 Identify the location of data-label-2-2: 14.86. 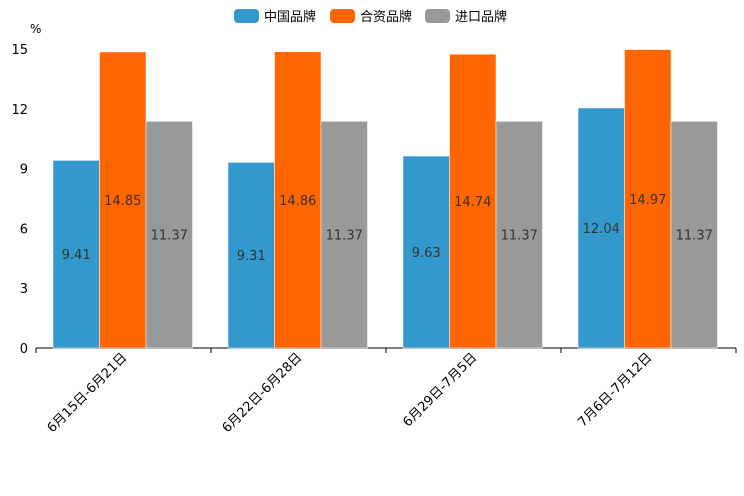
(297, 201).